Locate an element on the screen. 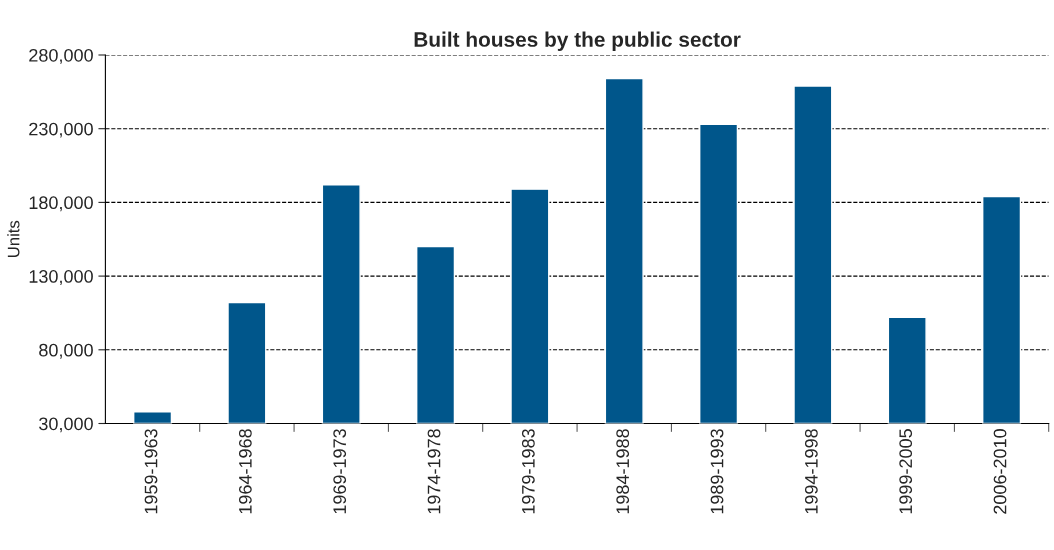  chart-title: Built houses by the public sector is located at coordinates (577, 41).